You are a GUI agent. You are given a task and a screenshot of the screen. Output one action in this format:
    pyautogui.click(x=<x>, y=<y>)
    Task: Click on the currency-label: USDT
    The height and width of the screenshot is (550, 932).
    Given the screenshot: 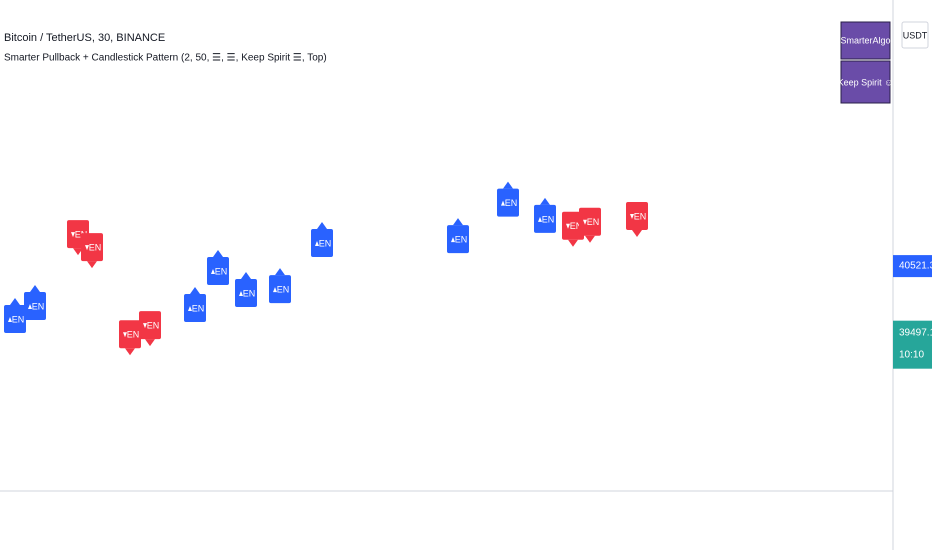 What is the action you would take?
    pyautogui.click(x=915, y=35)
    